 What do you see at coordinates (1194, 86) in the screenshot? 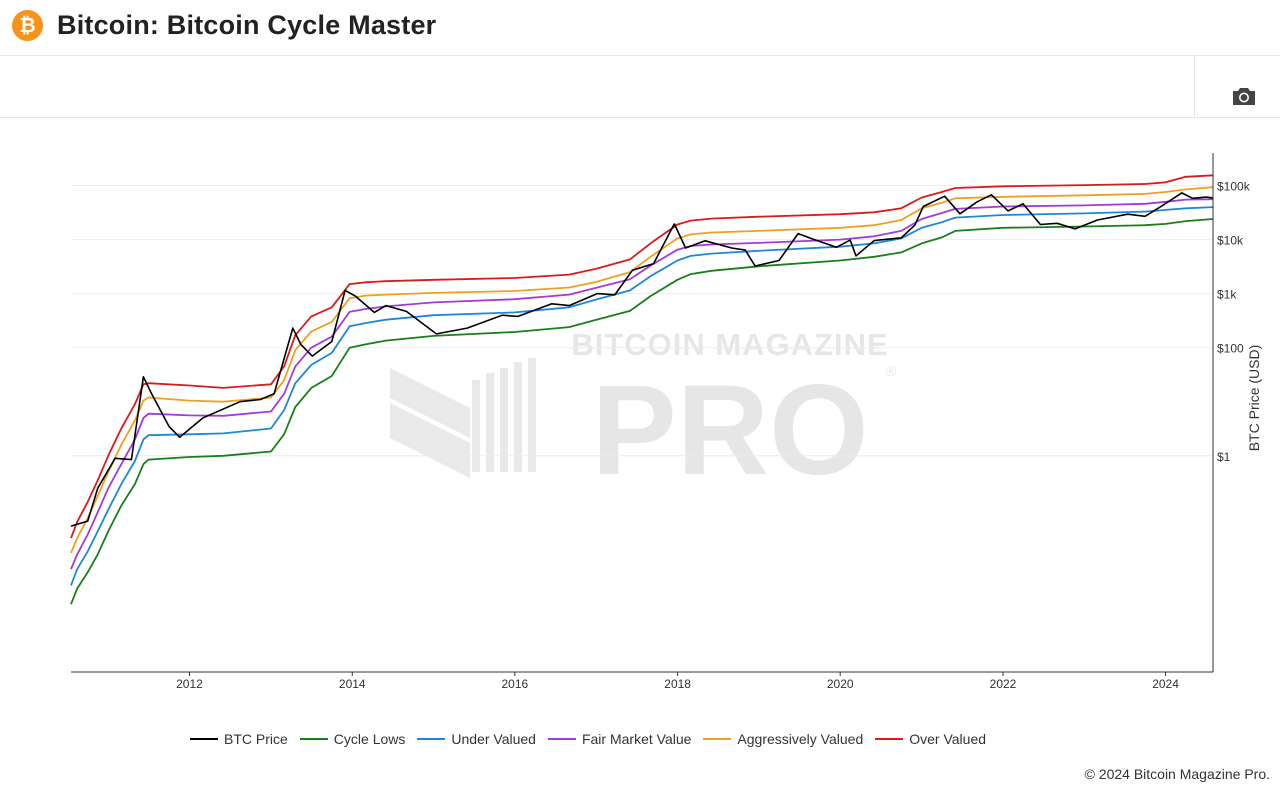
I see `toolbar-divider` at bounding box center [1194, 86].